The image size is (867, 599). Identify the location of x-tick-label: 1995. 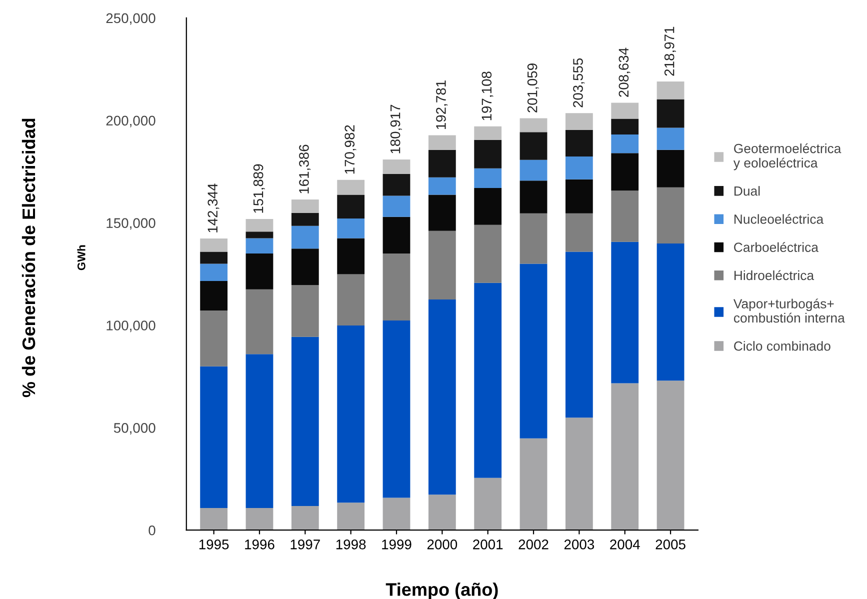
(214, 545).